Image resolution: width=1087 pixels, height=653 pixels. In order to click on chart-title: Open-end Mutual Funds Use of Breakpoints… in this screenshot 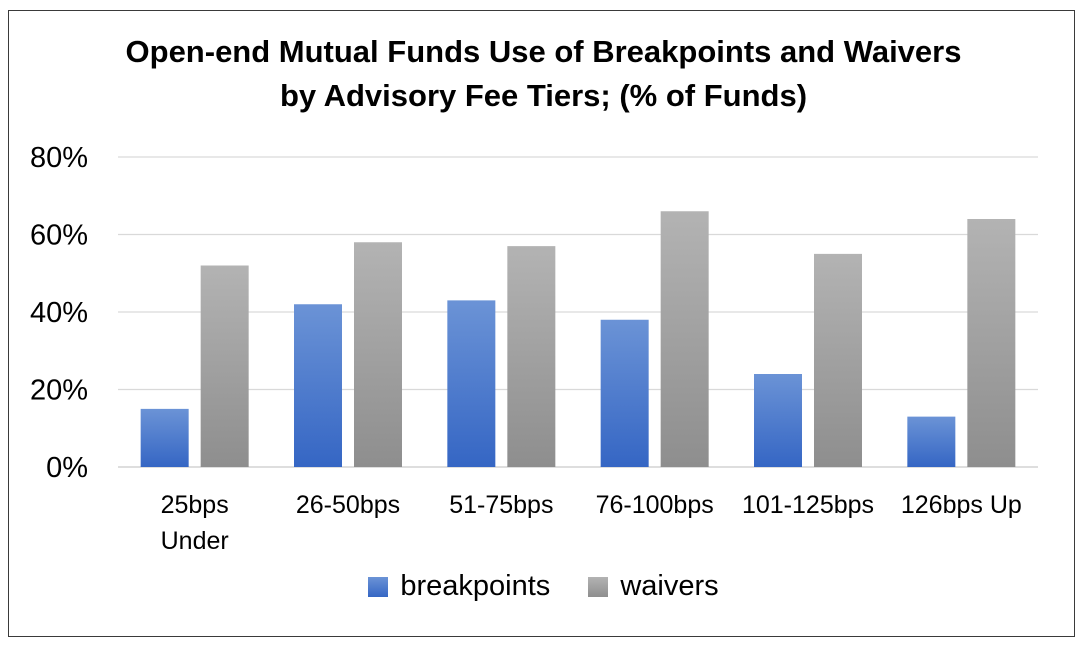, I will do `click(543, 74)`.